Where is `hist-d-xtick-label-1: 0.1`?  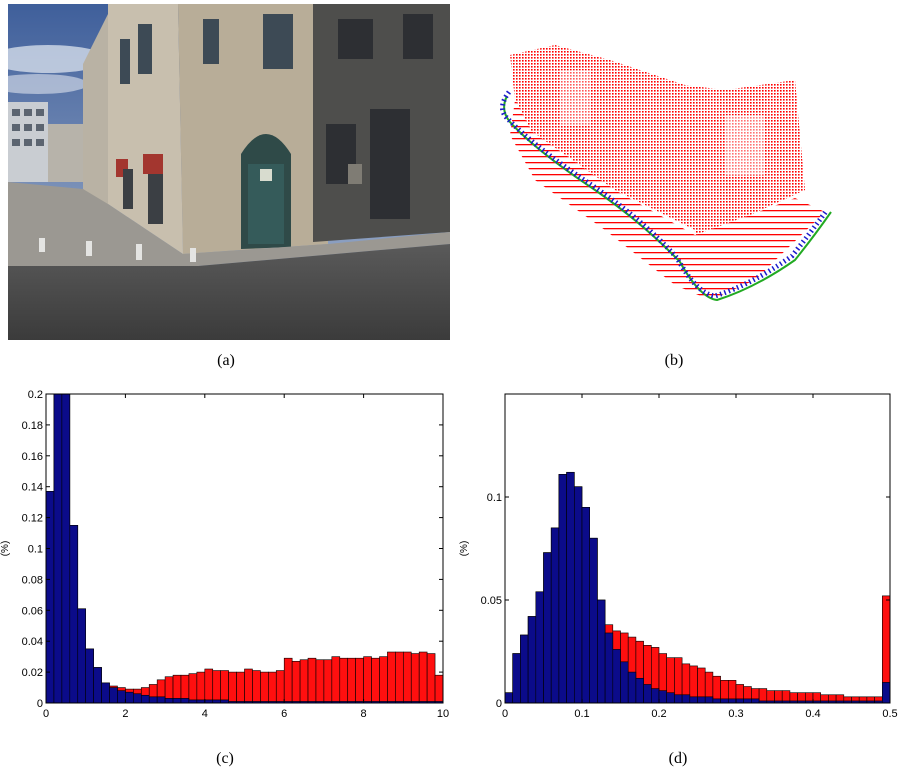
hist-d-xtick-label-1: 0.1 is located at coordinates (581, 714).